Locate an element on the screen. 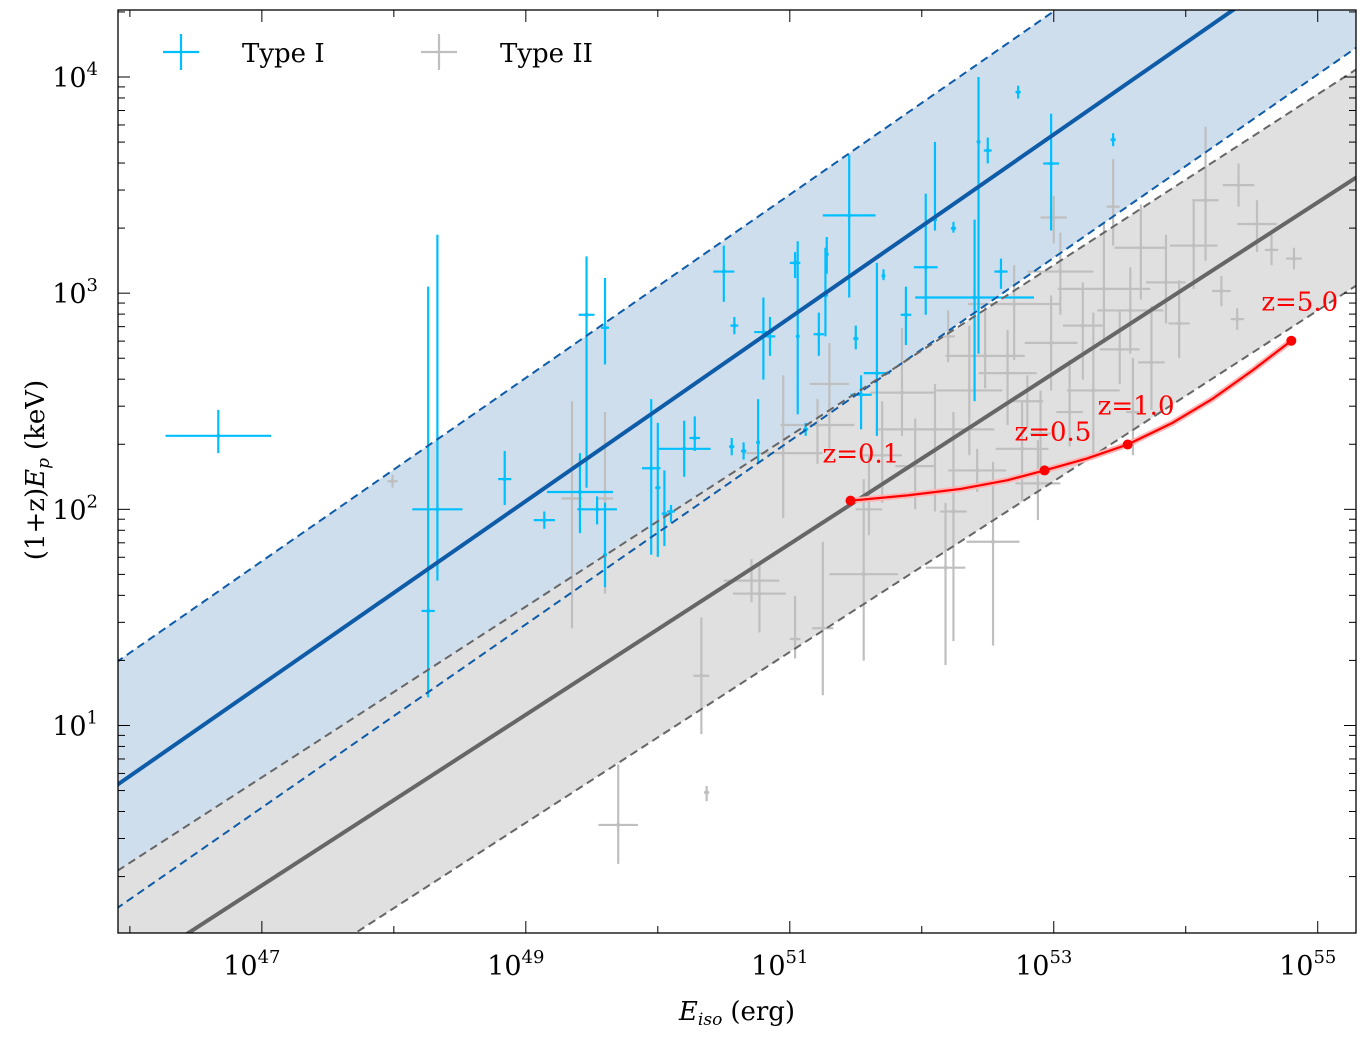 This screenshot has height=1037, width=1367. legend-item-type1: Type I is located at coordinates (244, 52).